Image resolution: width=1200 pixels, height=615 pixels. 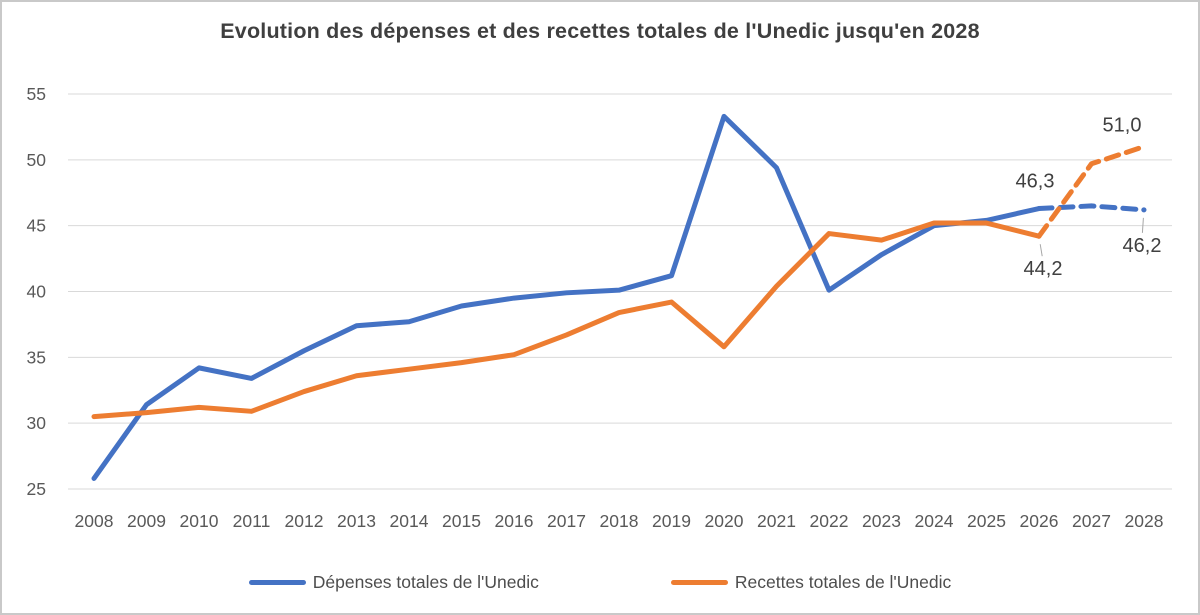 What do you see at coordinates (1039, 521) in the screenshot?
I see `x-axis-tick-label: 2026` at bounding box center [1039, 521].